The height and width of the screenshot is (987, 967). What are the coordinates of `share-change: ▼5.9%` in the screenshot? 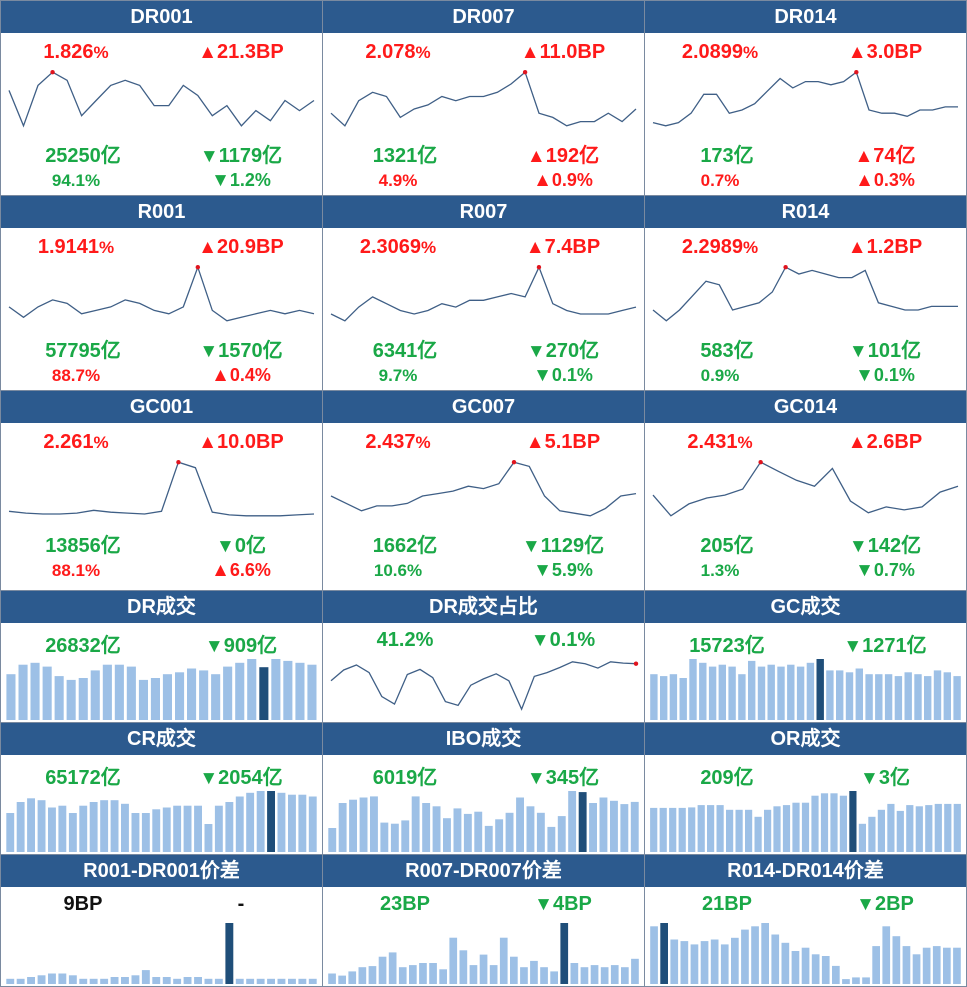 It's located at (563, 571).